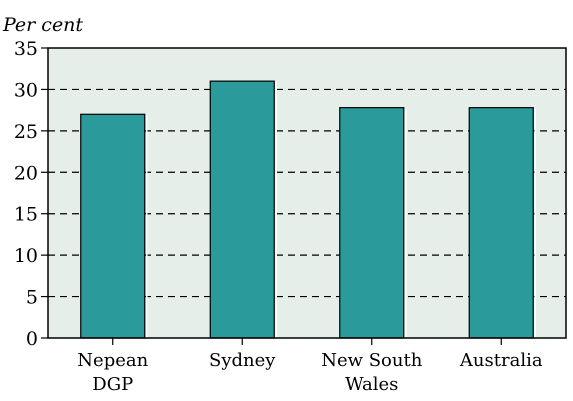 This screenshot has height=401, width=573. Describe the element at coordinates (42, 25) in the screenshot. I see `y-axis-title: Per cent` at that location.